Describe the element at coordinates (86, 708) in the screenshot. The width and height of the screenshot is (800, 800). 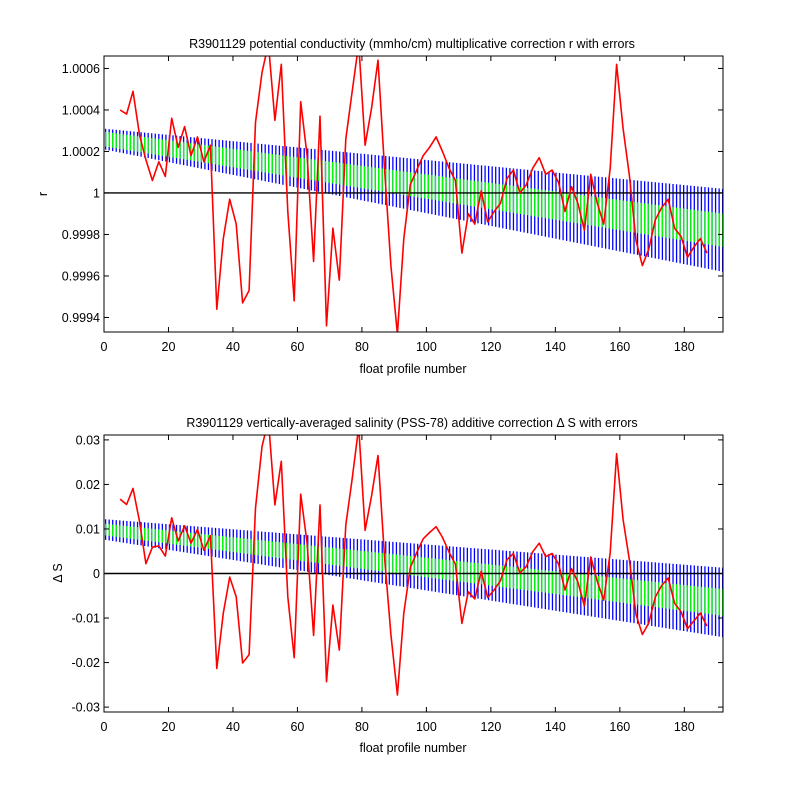
I see `y-tick-label: -0.03` at that location.